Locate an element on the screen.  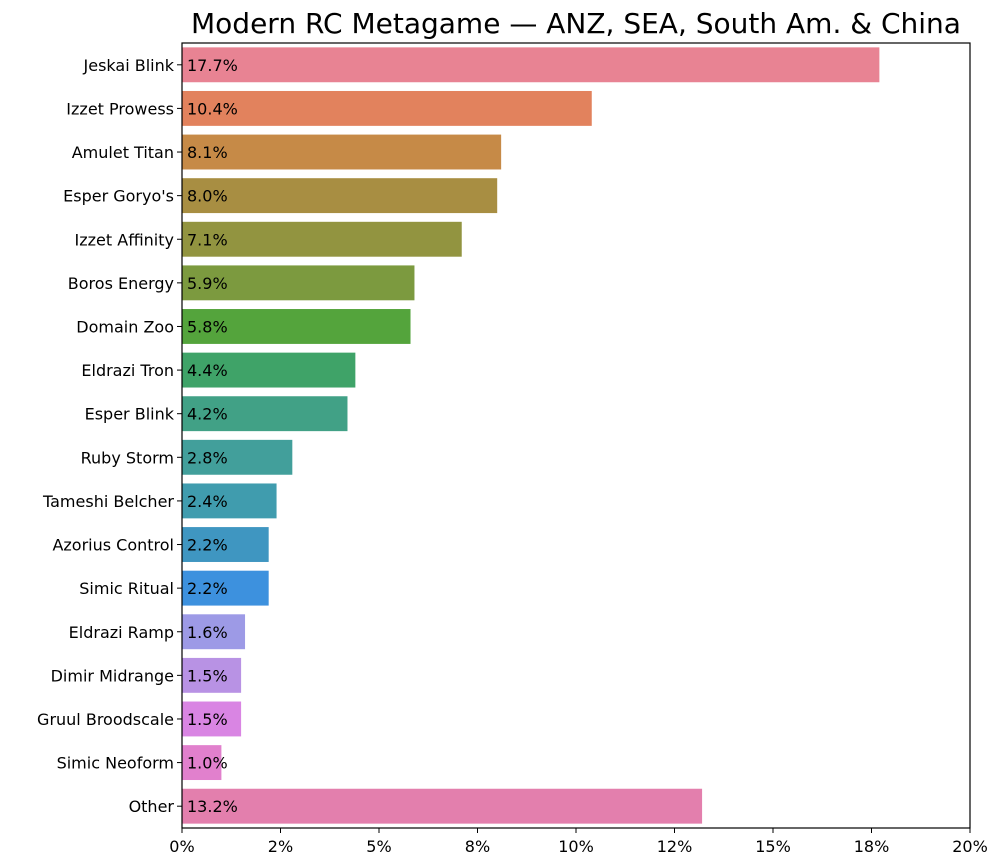
data-label-tameshi-belcher: 2.4% is located at coordinates (207, 501).